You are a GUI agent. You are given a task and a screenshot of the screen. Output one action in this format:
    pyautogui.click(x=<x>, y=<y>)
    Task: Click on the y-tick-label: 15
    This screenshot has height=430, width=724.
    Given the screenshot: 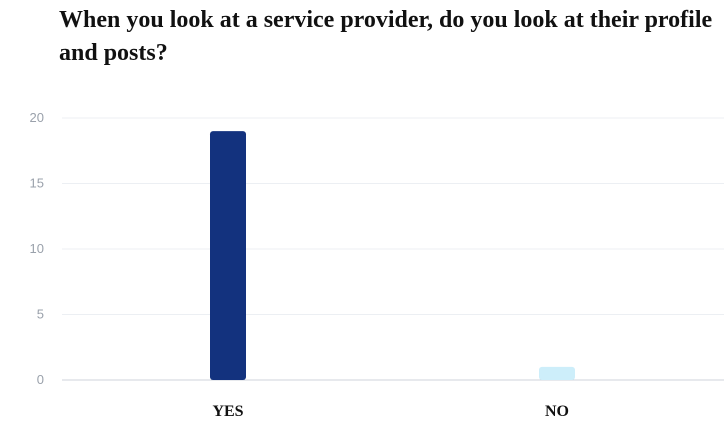 What is the action you would take?
    pyautogui.click(x=37, y=183)
    